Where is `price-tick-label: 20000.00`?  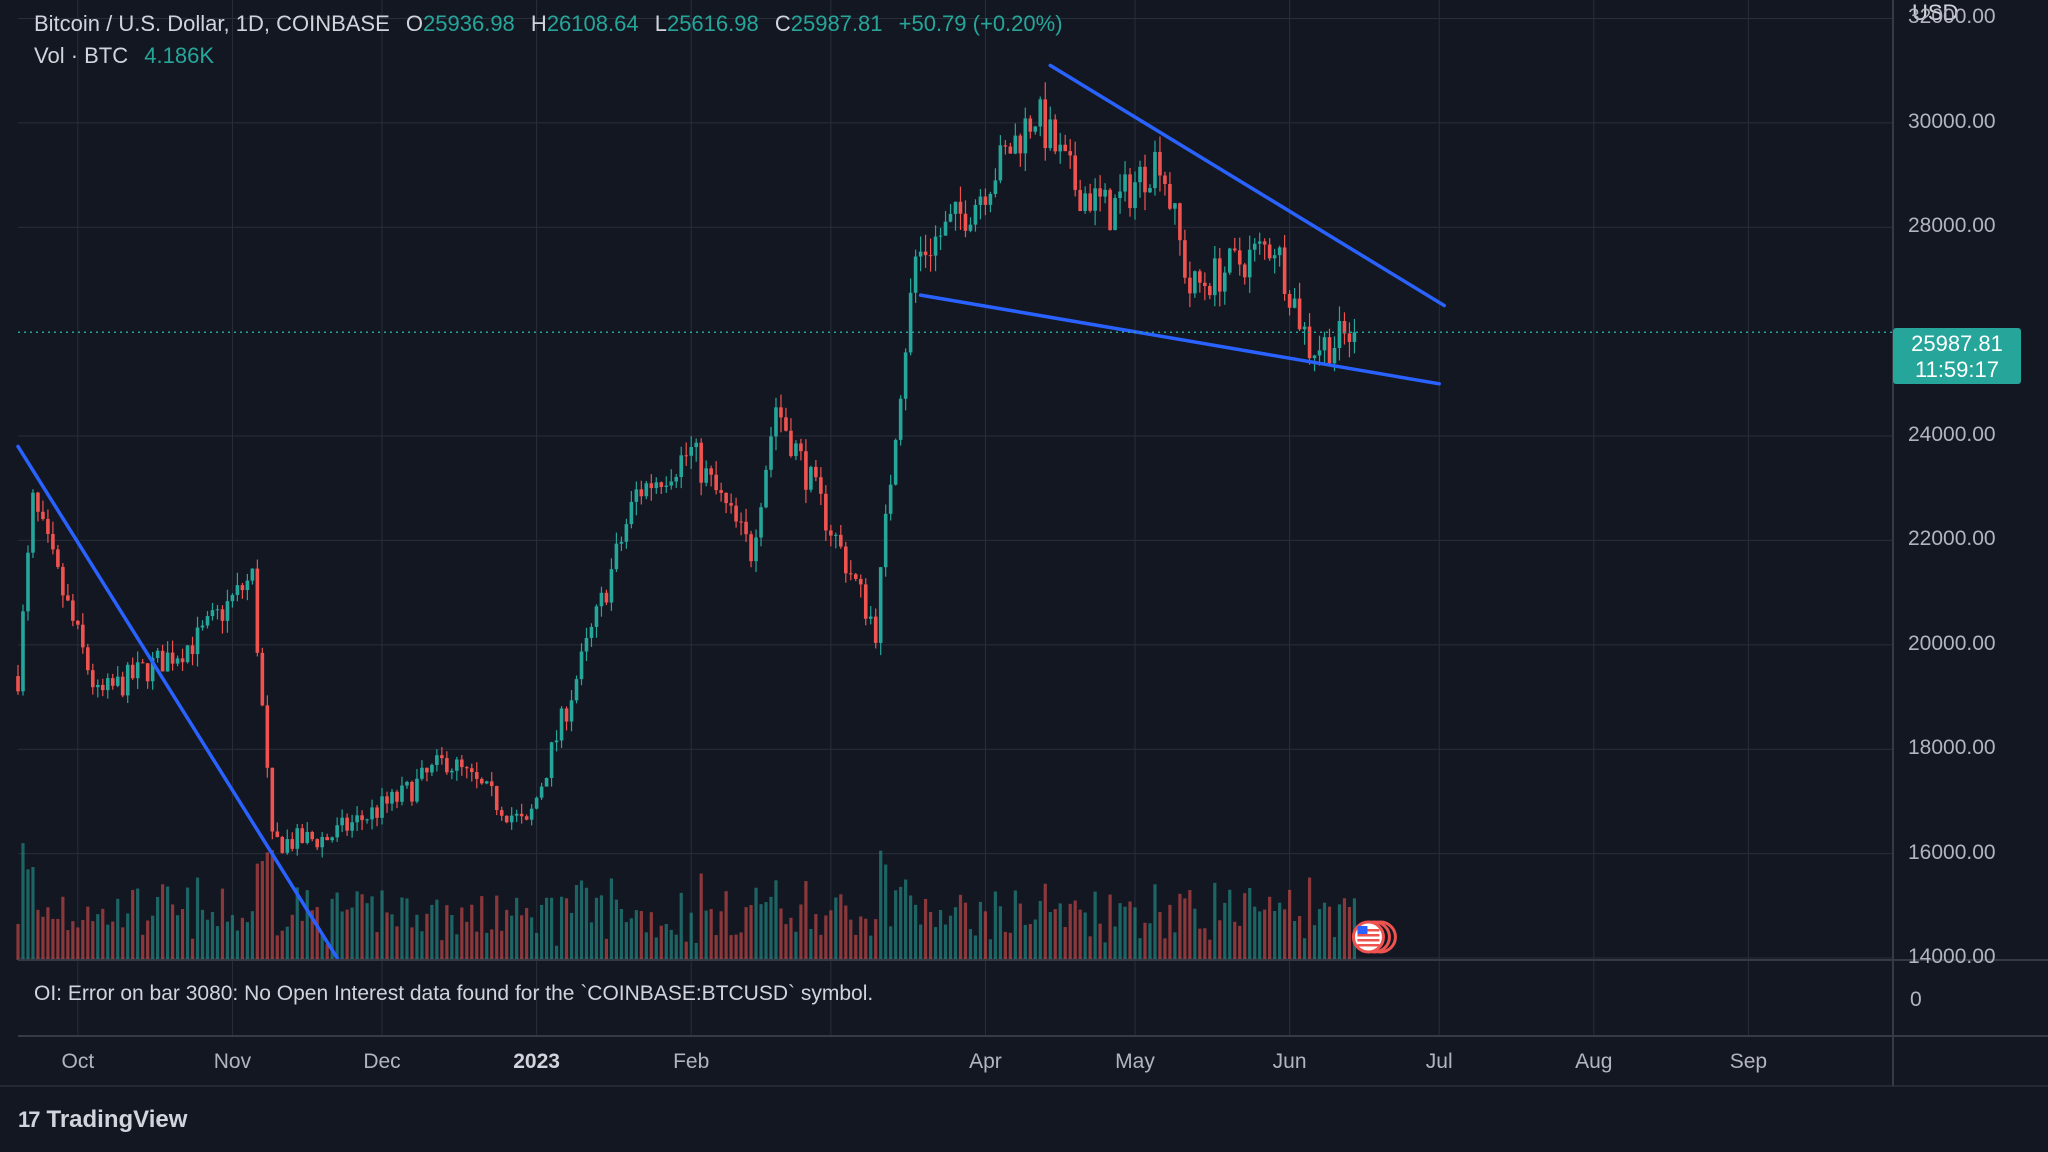
price-tick-label: 20000.00 is located at coordinates (1952, 643).